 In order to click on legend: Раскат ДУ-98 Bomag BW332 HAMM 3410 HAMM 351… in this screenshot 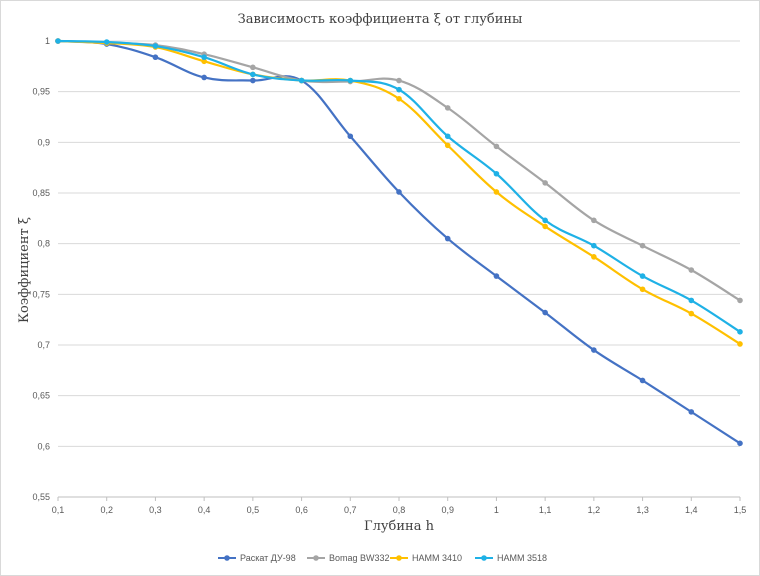, I will do `click(382, 558)`.